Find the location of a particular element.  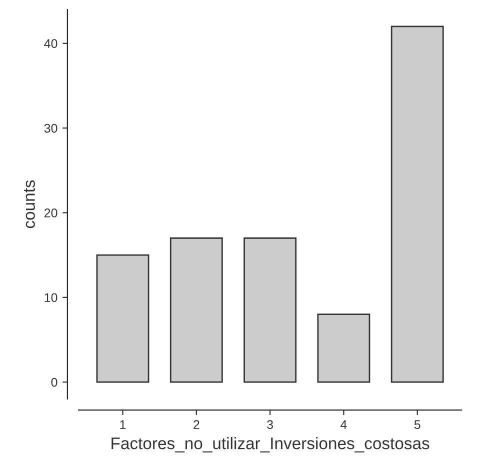

x-tick-label: 2 is located at coordinates (197, 424).